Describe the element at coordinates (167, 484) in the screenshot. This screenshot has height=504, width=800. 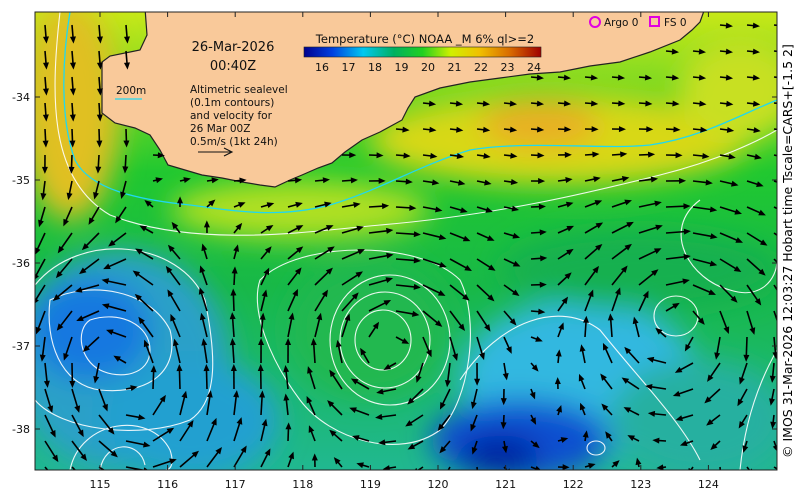
I see `lon-tick-label: 116` at that location.